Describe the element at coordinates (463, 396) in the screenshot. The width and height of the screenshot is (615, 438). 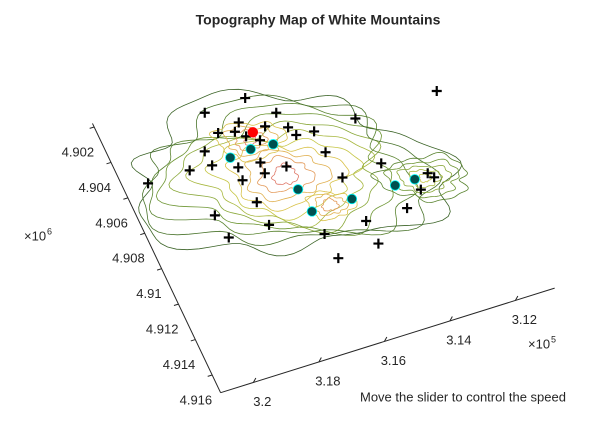
I see `caption: Move the slider to control the speed` at that location.